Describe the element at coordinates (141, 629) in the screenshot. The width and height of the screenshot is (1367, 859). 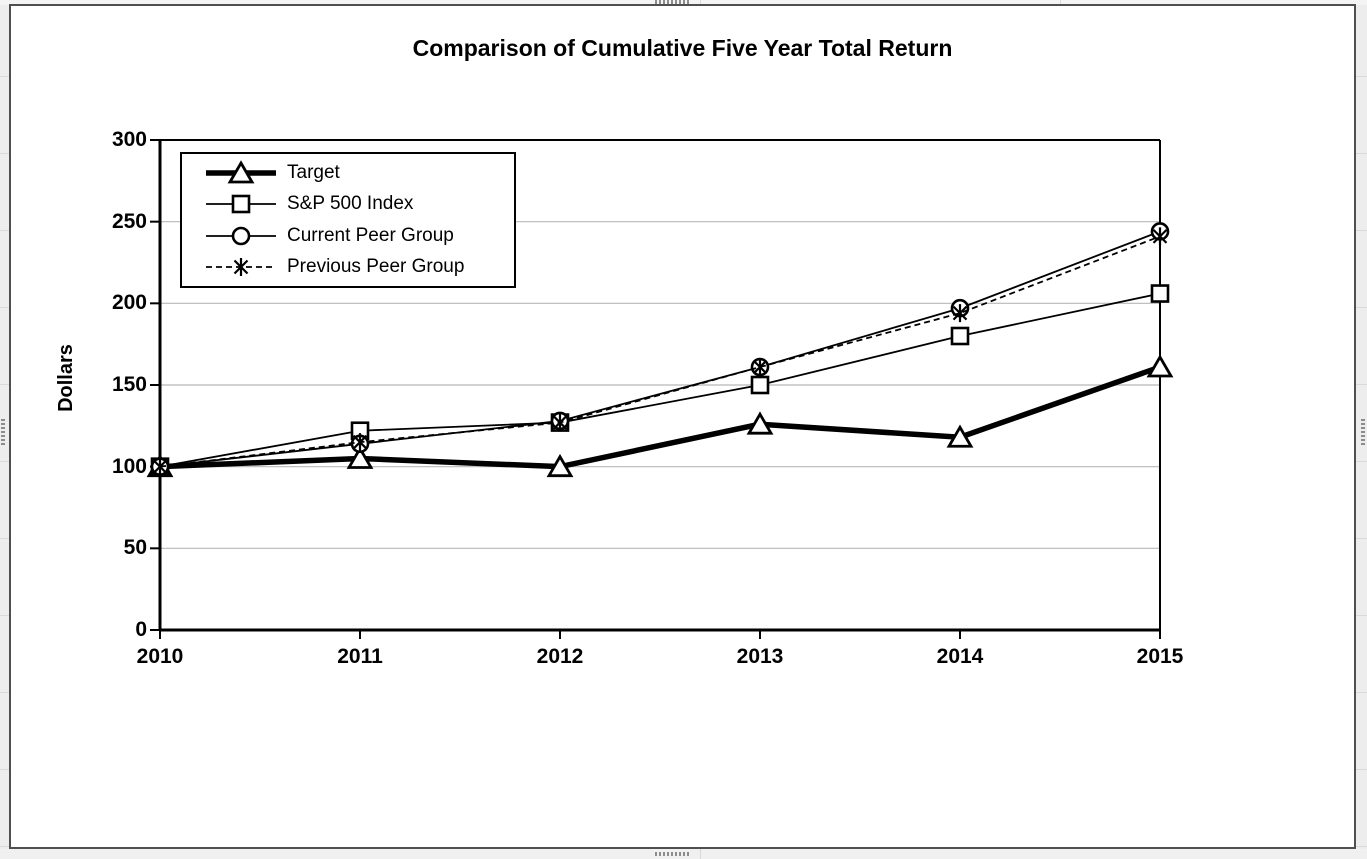
I see `y-tick-label: 0` at that location.